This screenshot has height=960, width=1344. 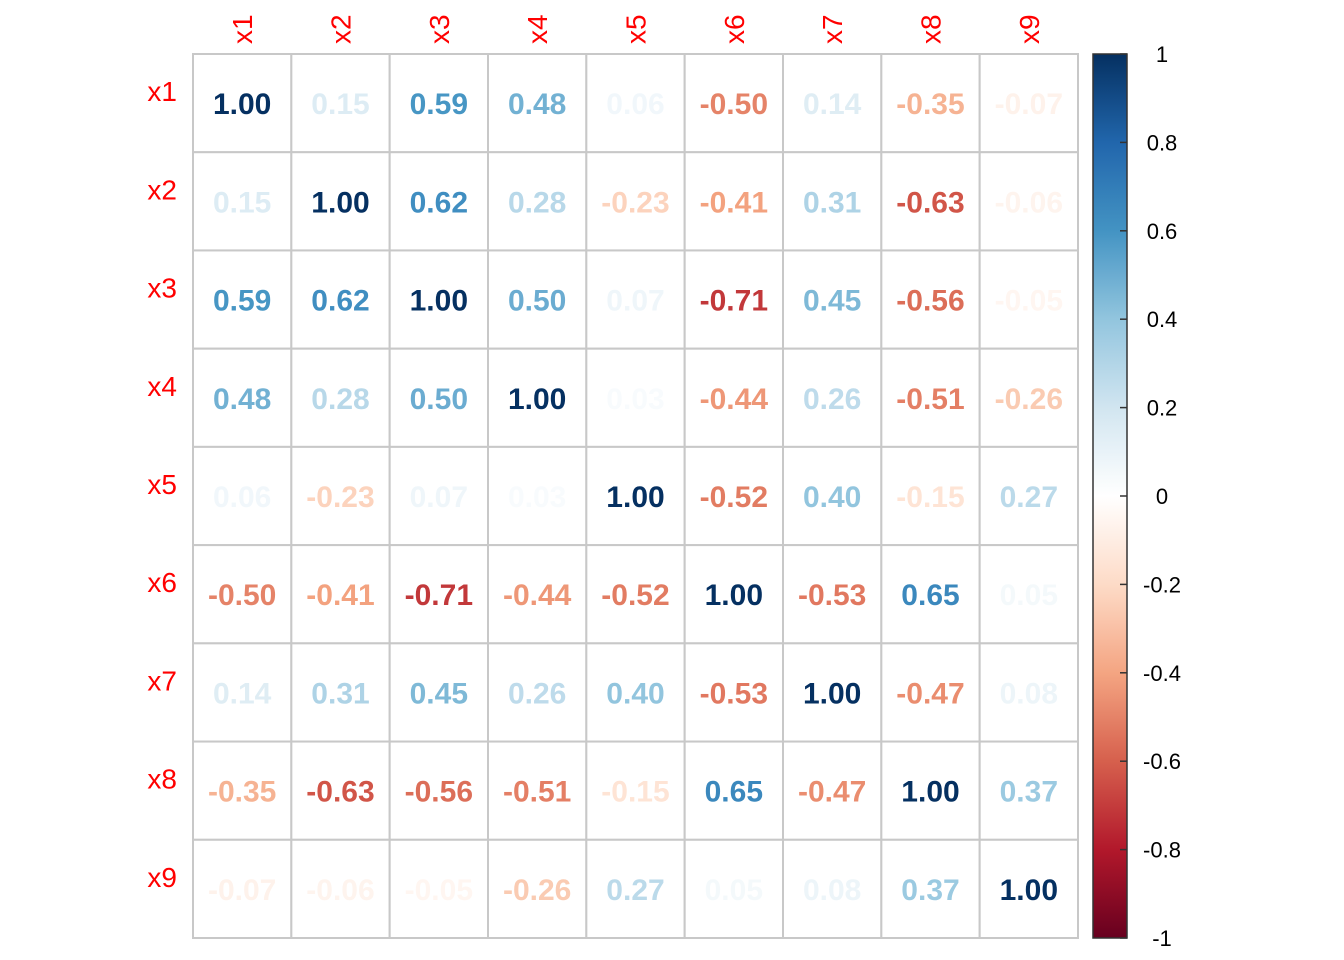 I want to click on cell-value-x1-x3: 0.59, so click(x=439, y=104).